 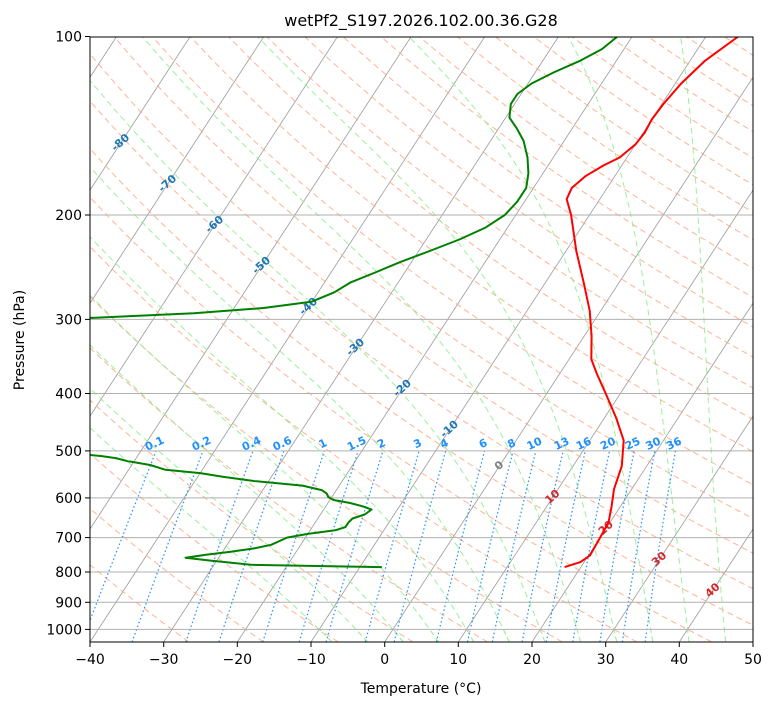 I want to click on x-tick-label: −40, so click(x=90, y=660).